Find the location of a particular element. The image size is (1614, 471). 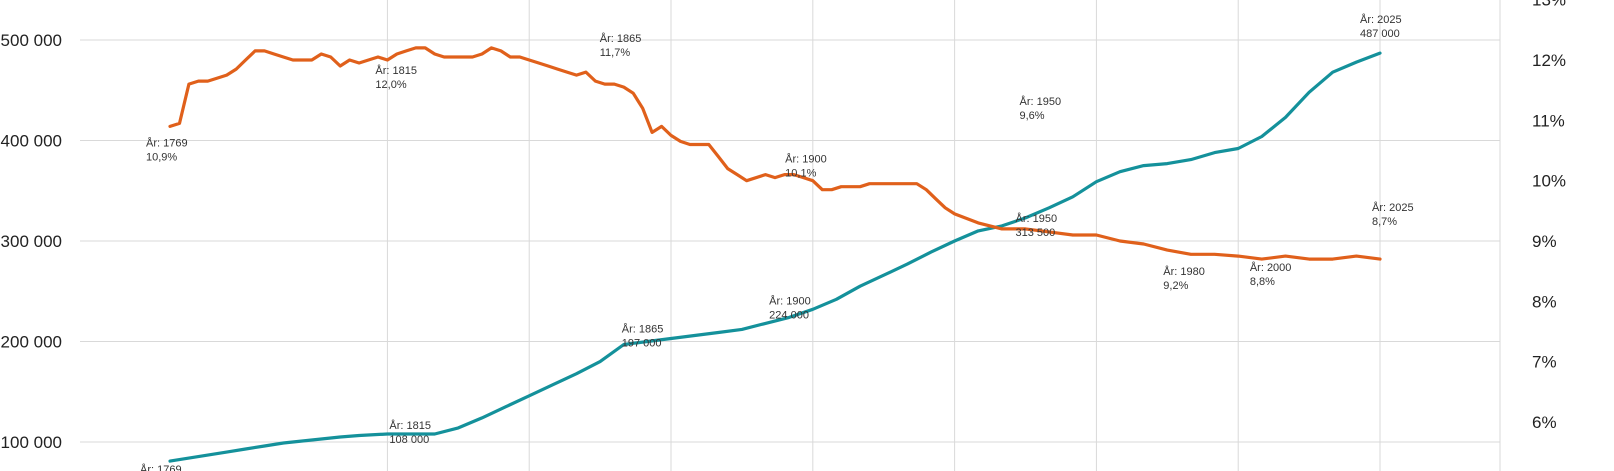

left-tick-label: 200 000 is located at coordinates (31, 342).